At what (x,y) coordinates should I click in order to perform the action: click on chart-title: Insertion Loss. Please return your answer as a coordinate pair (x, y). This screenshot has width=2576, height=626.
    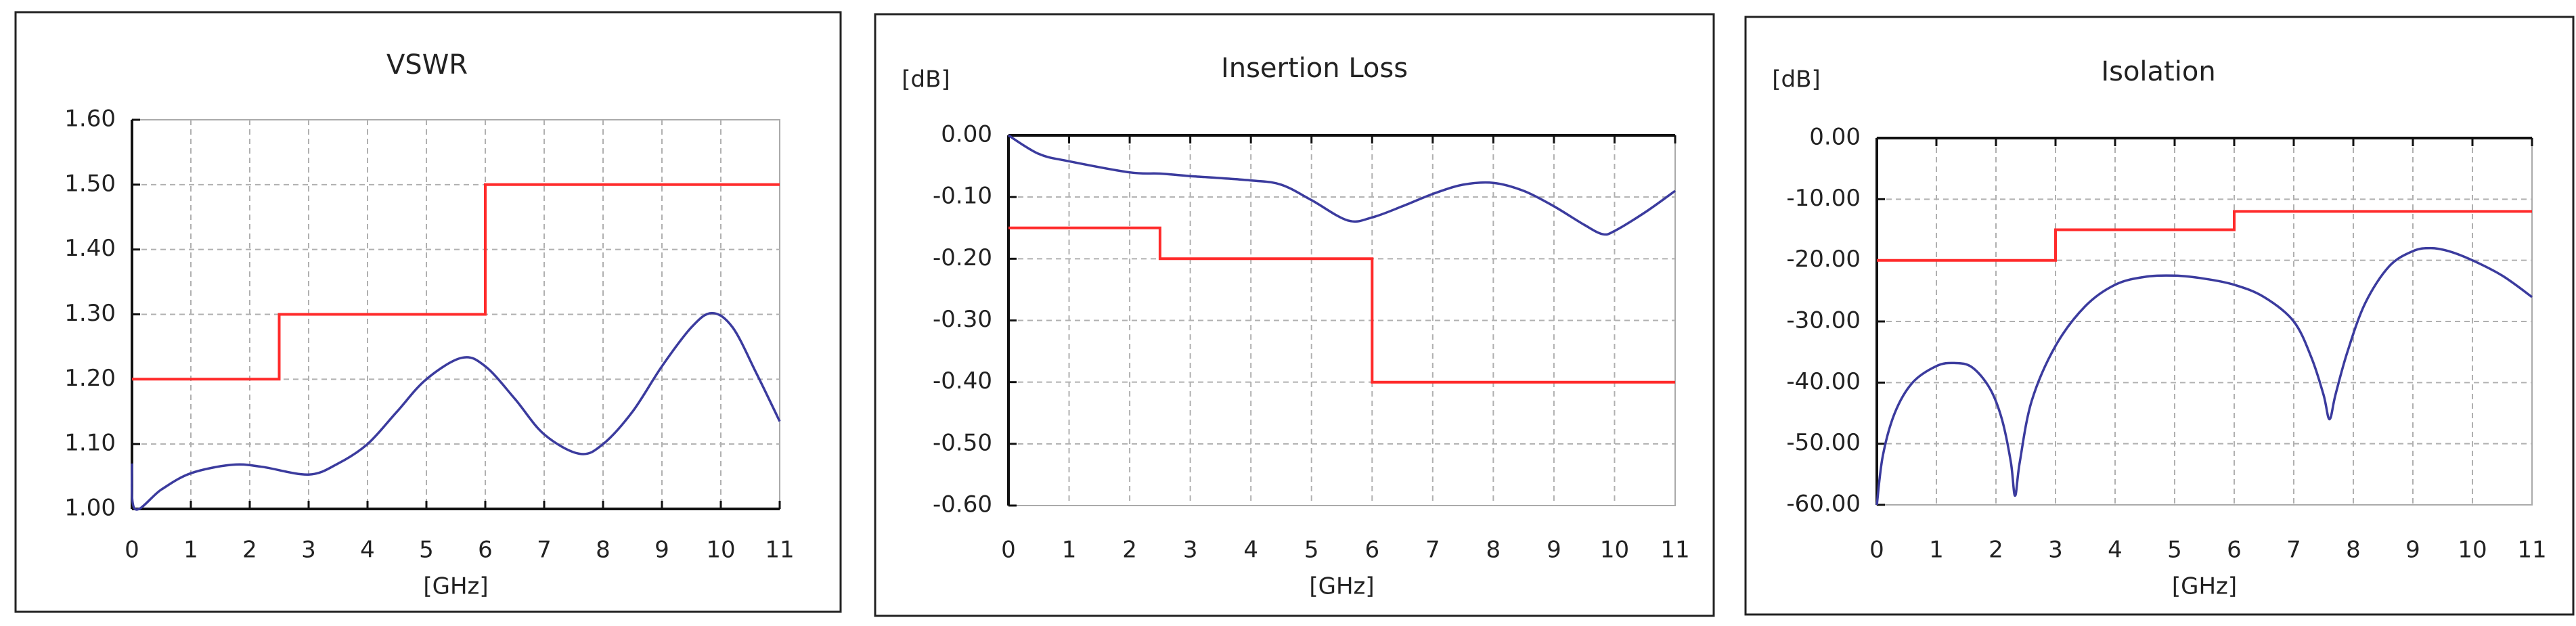
    Looking at the image, I should click on (1314, 68).